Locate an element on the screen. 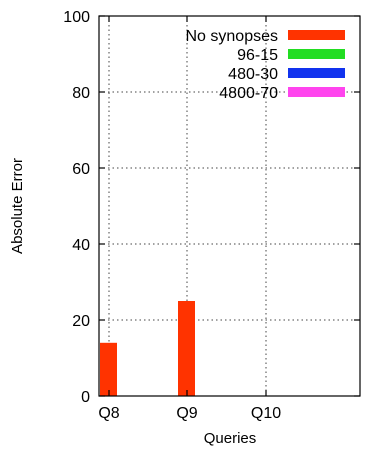  x-tick-label: Q8 is located at coordinates (108, 413).